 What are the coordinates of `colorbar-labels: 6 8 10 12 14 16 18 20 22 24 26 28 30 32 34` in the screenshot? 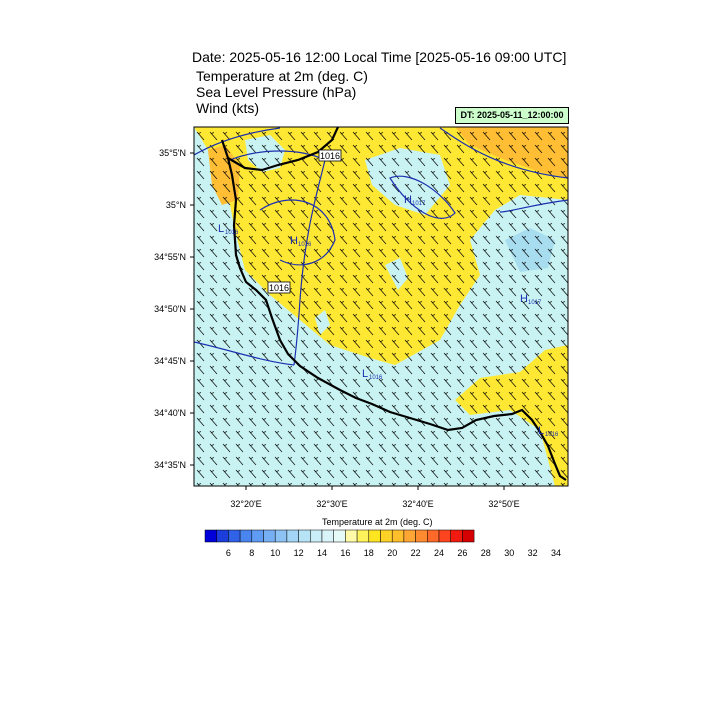 It's located at (393, 553).